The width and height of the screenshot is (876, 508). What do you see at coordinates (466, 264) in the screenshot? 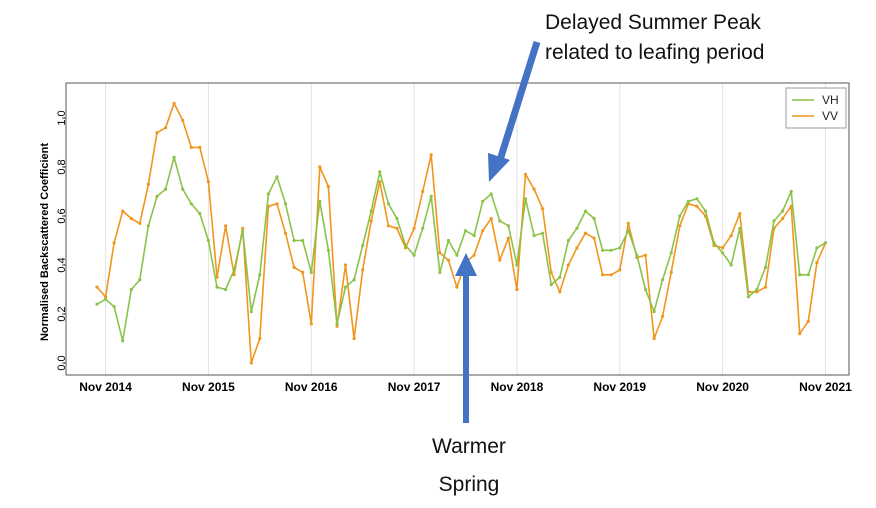
I see `arrow-head-warmer-spring` at bounding box center [466, 264].